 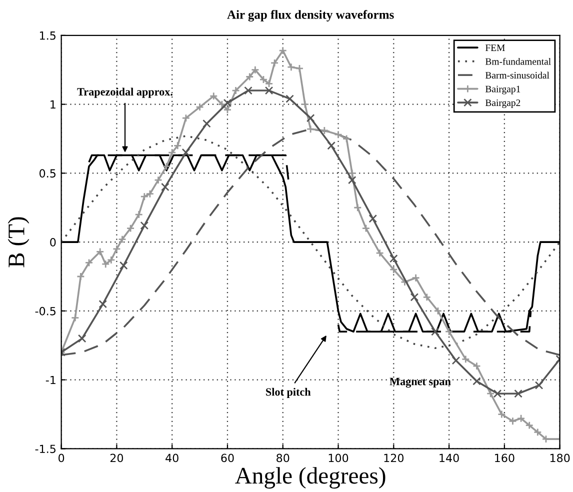 I want to click on chart-title: Air gap flux density waveforms, so click(x=310, y=16).